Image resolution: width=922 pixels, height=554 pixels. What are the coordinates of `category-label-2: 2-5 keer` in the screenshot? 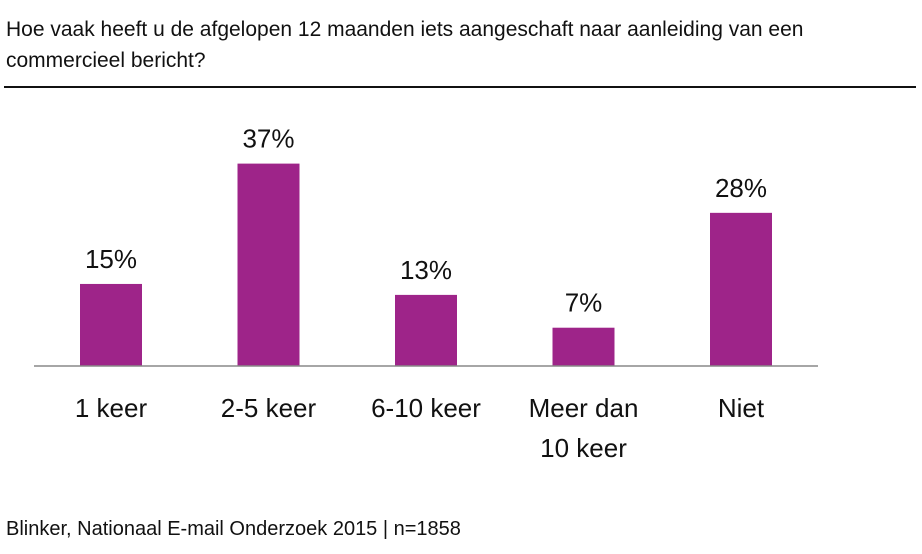 It's located at (269, 408).